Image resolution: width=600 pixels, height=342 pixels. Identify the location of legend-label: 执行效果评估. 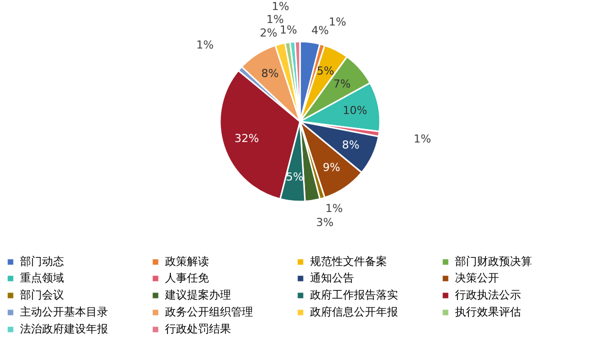
(488, 312).